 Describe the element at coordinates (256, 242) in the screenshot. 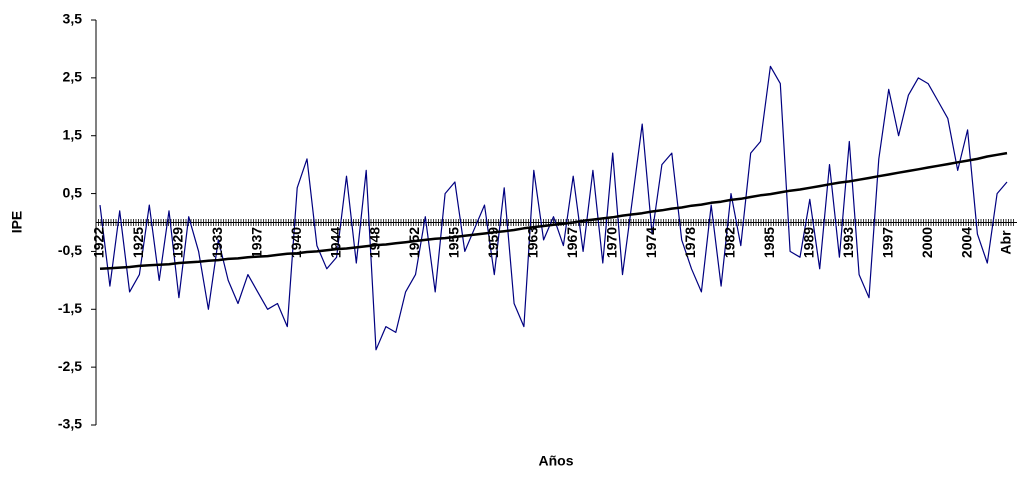

I see `x-tick-label: 1937` at that location.